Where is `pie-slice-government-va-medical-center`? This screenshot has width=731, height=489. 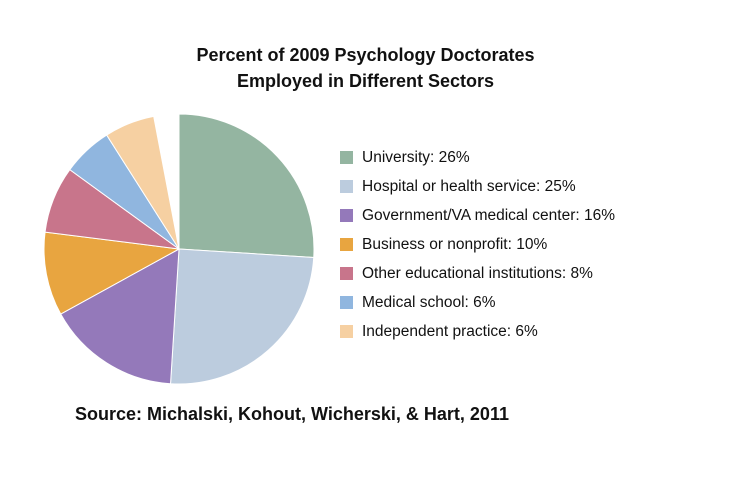
pie-slice-government-va-medical-center is located at coordinates (120, 316).